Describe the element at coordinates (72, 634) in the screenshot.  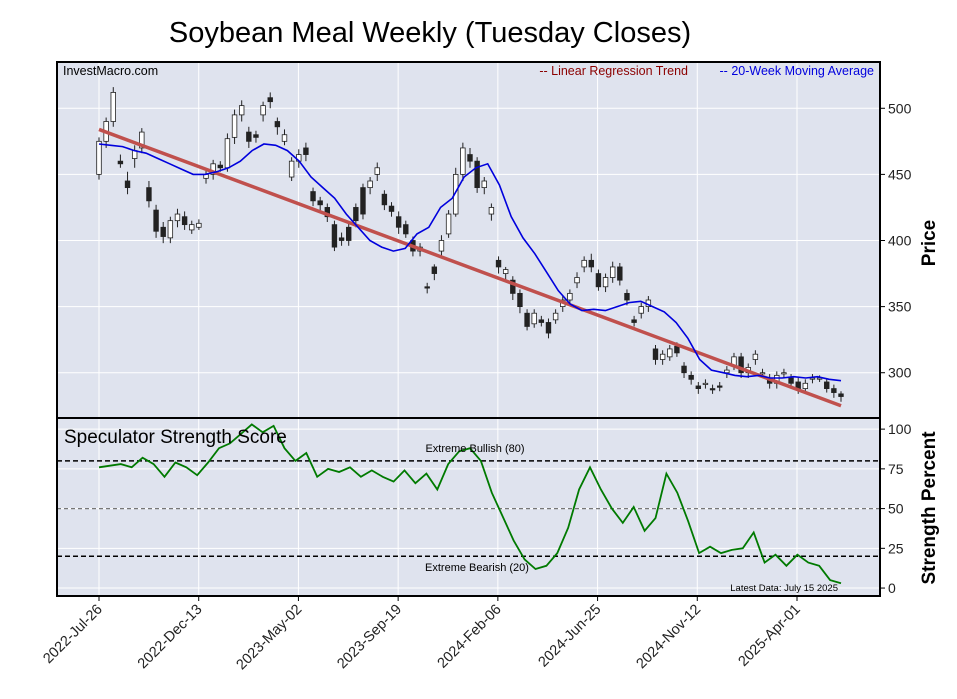
I see `x-tick-label: 2022-Jul-26` at that location.